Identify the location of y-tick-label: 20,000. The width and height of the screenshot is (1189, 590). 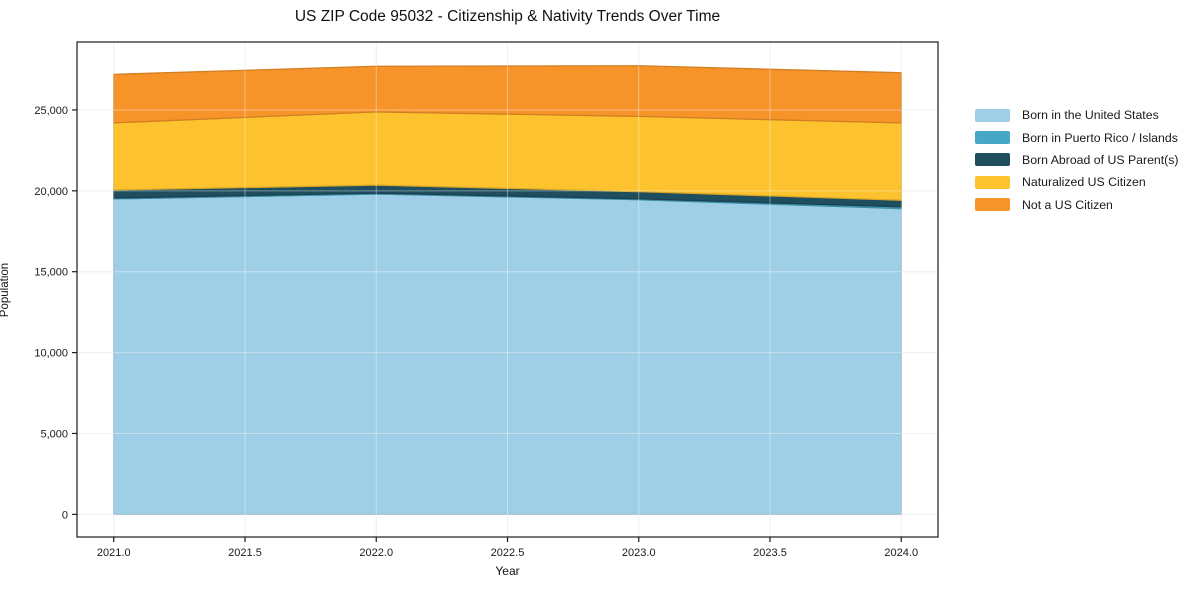
(51, 192).